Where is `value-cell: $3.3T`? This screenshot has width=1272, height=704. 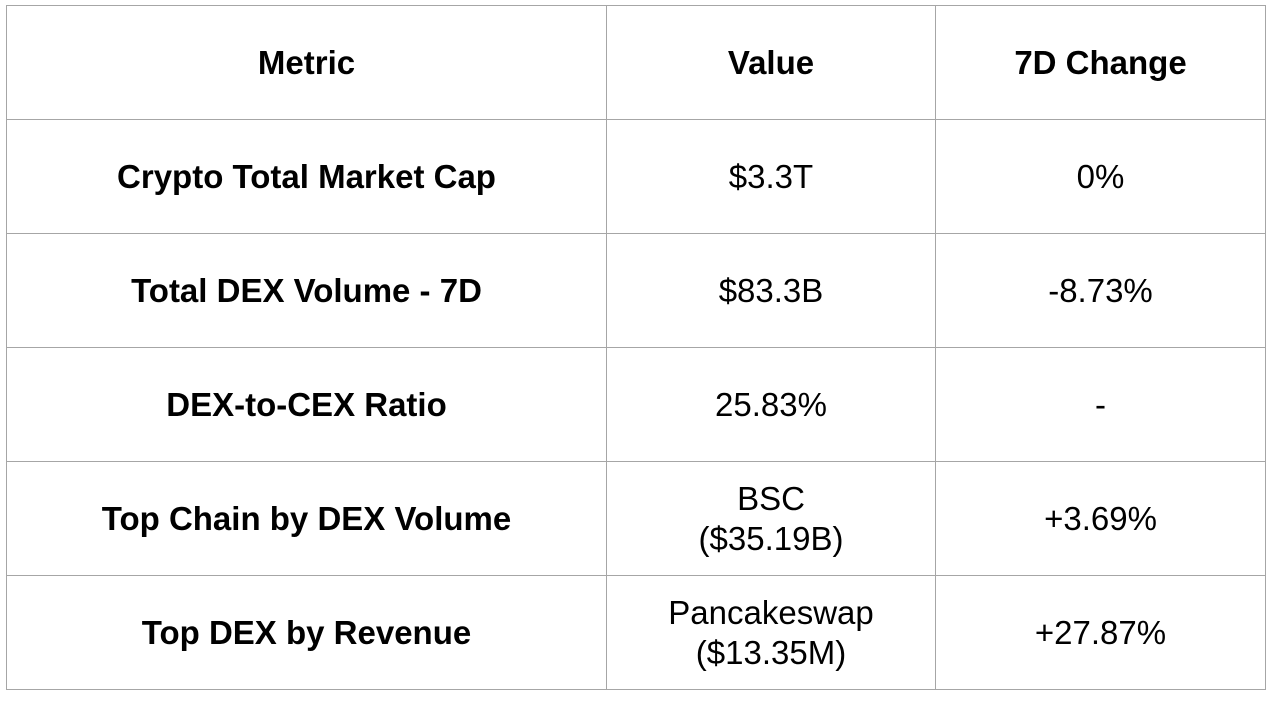
value-cell: $3.3T is located at coordinates (771, 176).